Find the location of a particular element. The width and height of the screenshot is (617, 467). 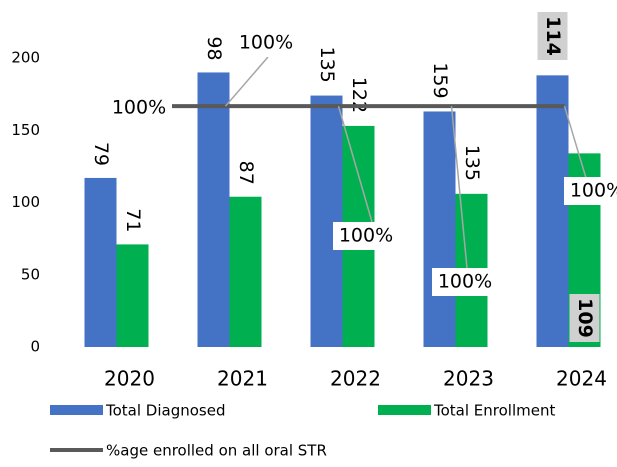

x-tick-label: 2021 is located at coordinates (242, 379).